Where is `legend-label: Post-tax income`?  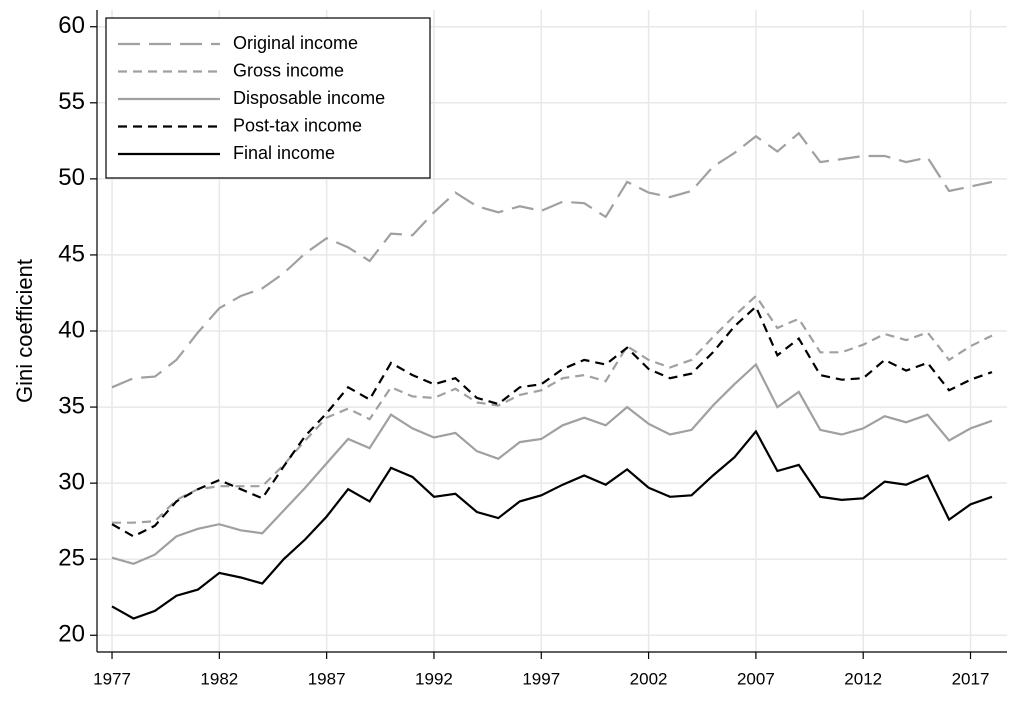 legend-label: Post-tax income is located at coordinates (297, 125).